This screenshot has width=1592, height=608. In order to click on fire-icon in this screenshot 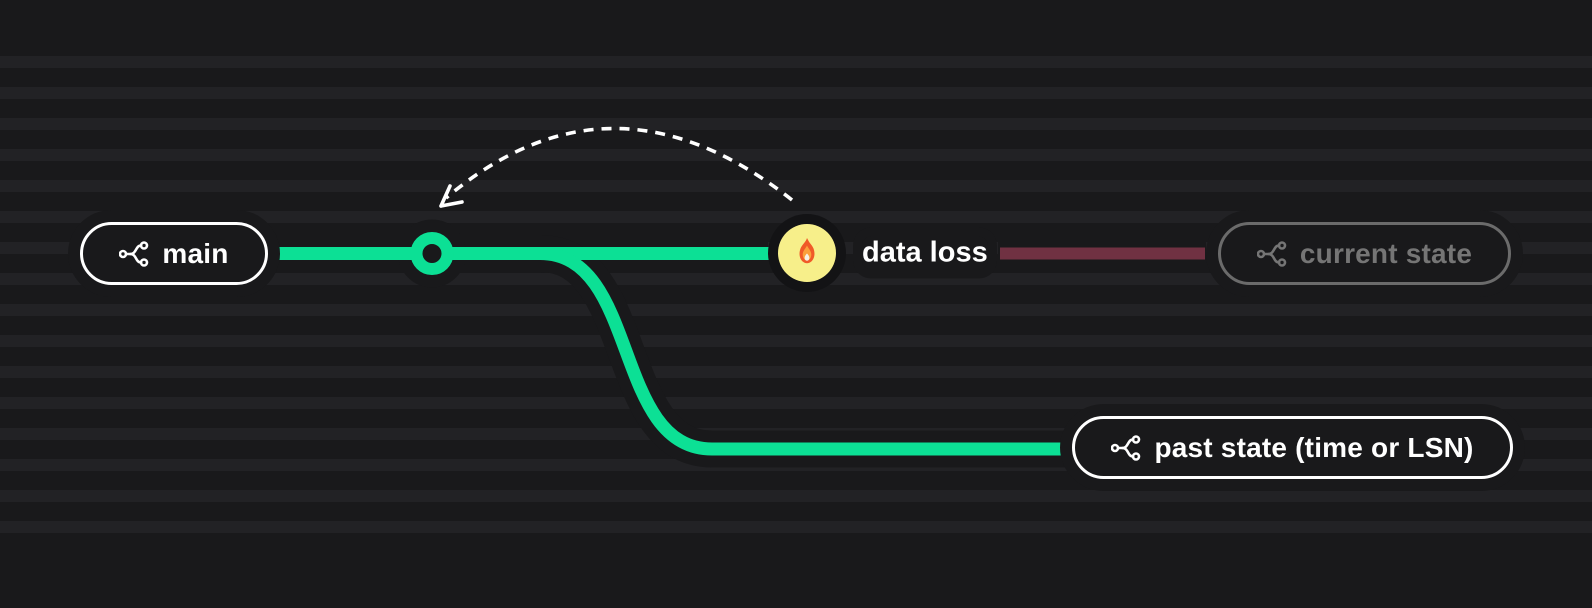, I will do `click(807, 251)`.